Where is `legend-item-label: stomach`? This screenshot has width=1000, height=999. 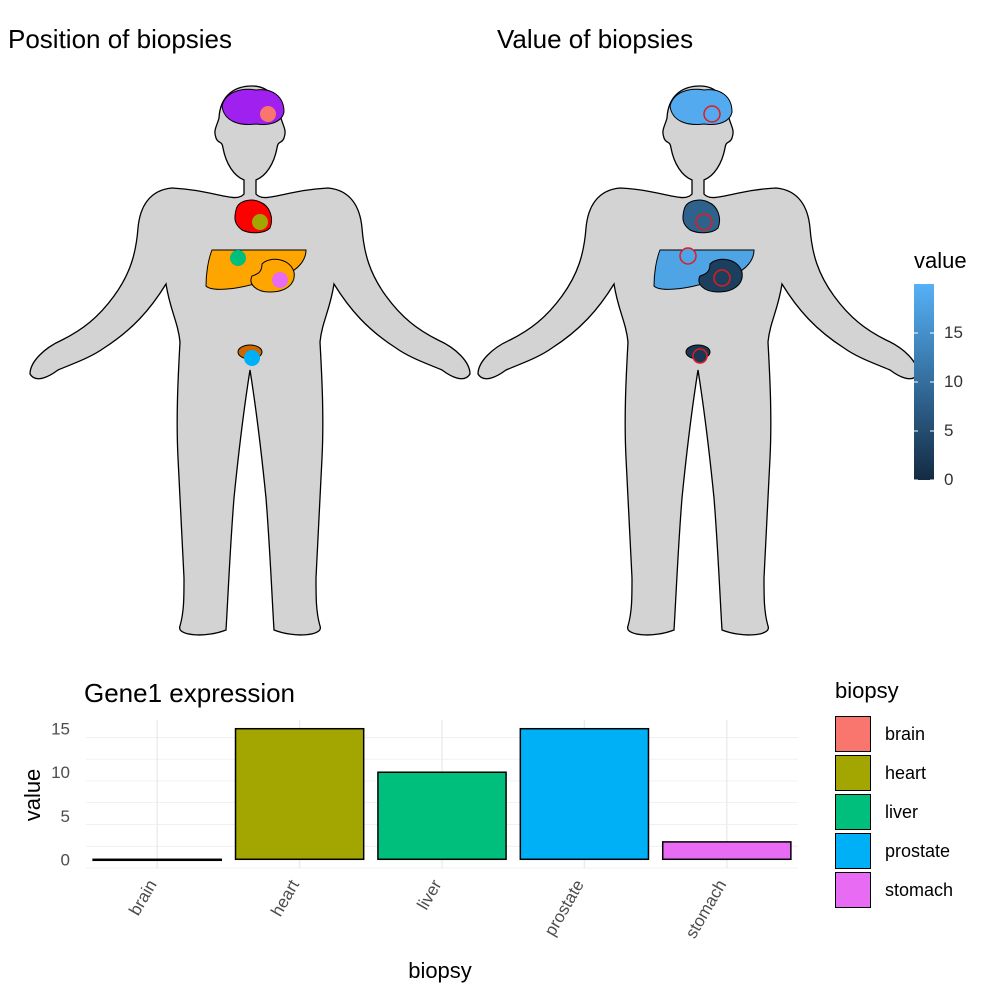 legend-item-label: stomach is located at coordinates (919, 890).